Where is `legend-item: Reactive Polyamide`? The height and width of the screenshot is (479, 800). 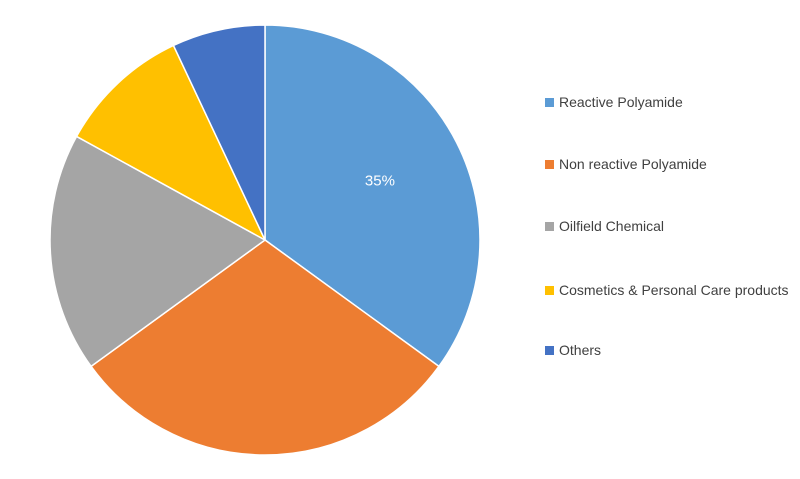 legend-item: Reactive Polyamide is located at coordinates (667, 102).